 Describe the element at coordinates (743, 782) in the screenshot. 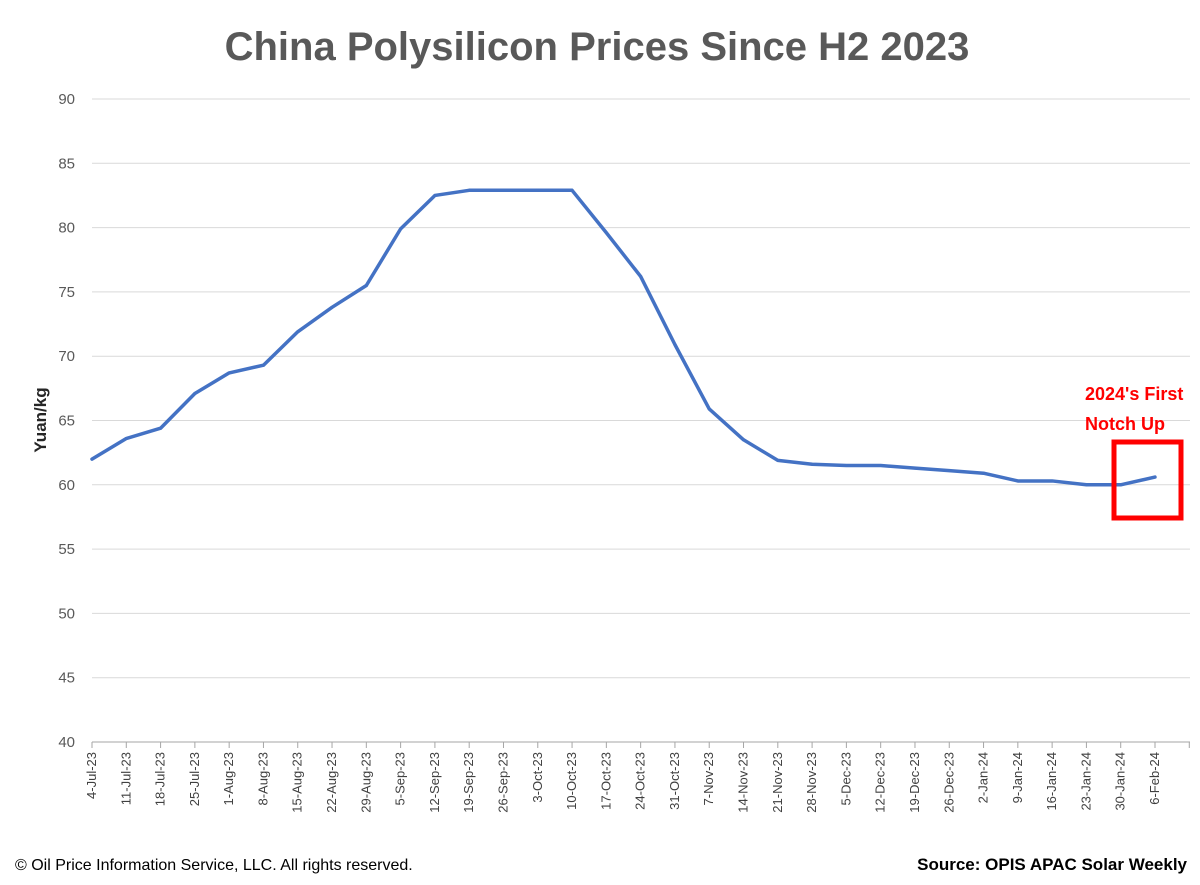

I see `x-tick-label: 14-Nov-23` at that location.